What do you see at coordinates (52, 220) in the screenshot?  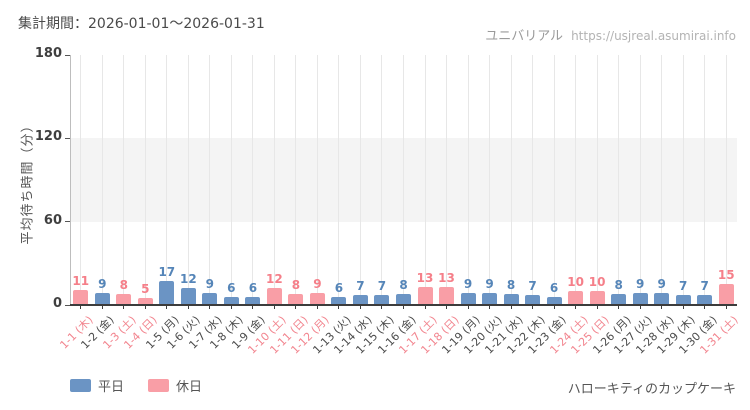 I see `y-axis-tick-label: 60` at bounding box center [52, 220].